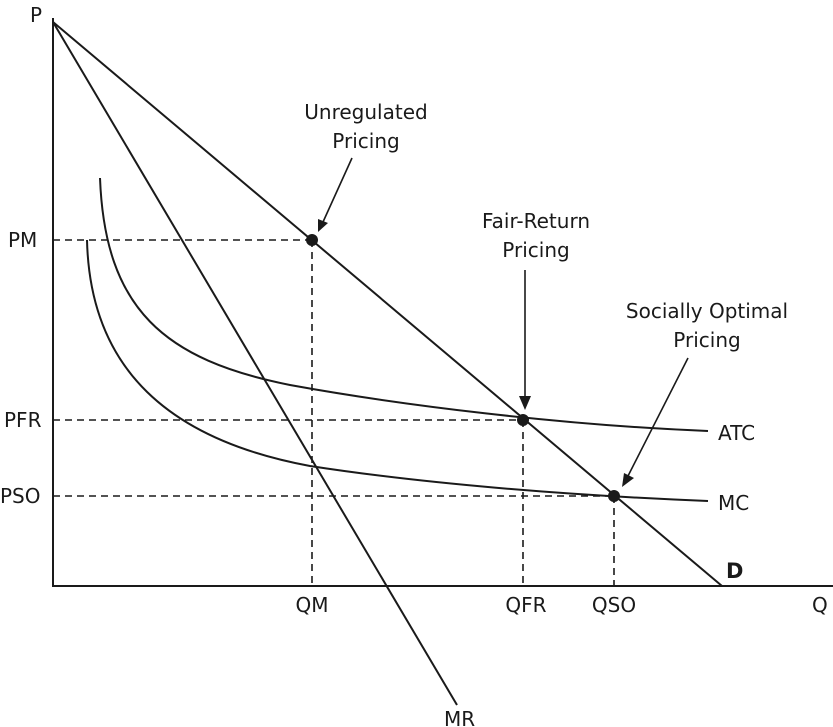 Image resolution: width=833 pixels, height=727 pixels. I want to click on x-axis-label: Q, so click(820, 605).